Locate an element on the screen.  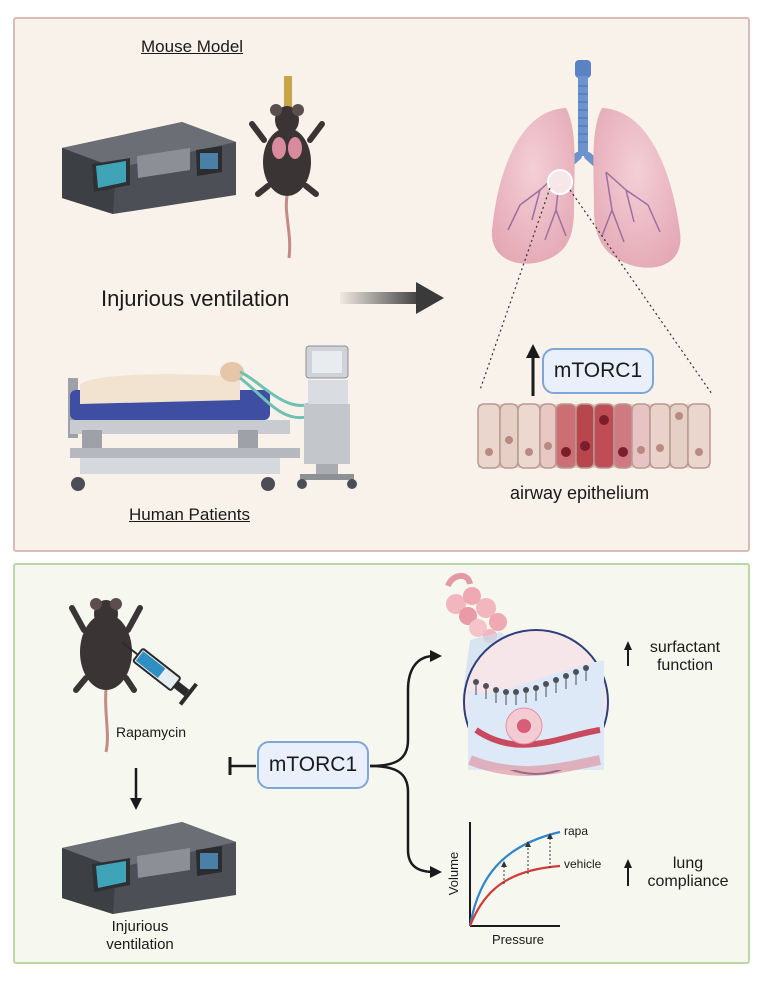
mtorc1-top-pill: mTORC1 is located at coordinates (598, 371).